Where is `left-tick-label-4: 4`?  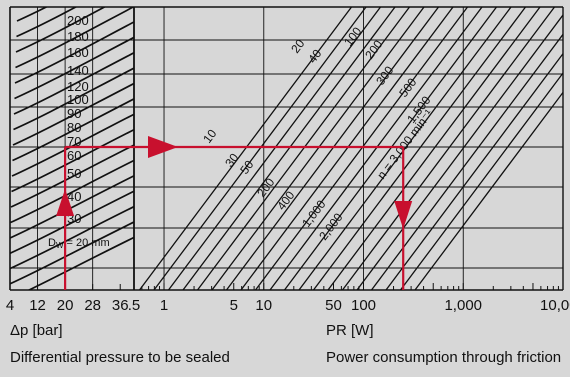
left-tick-label-4: 4 is located at coordinates (10, 305).